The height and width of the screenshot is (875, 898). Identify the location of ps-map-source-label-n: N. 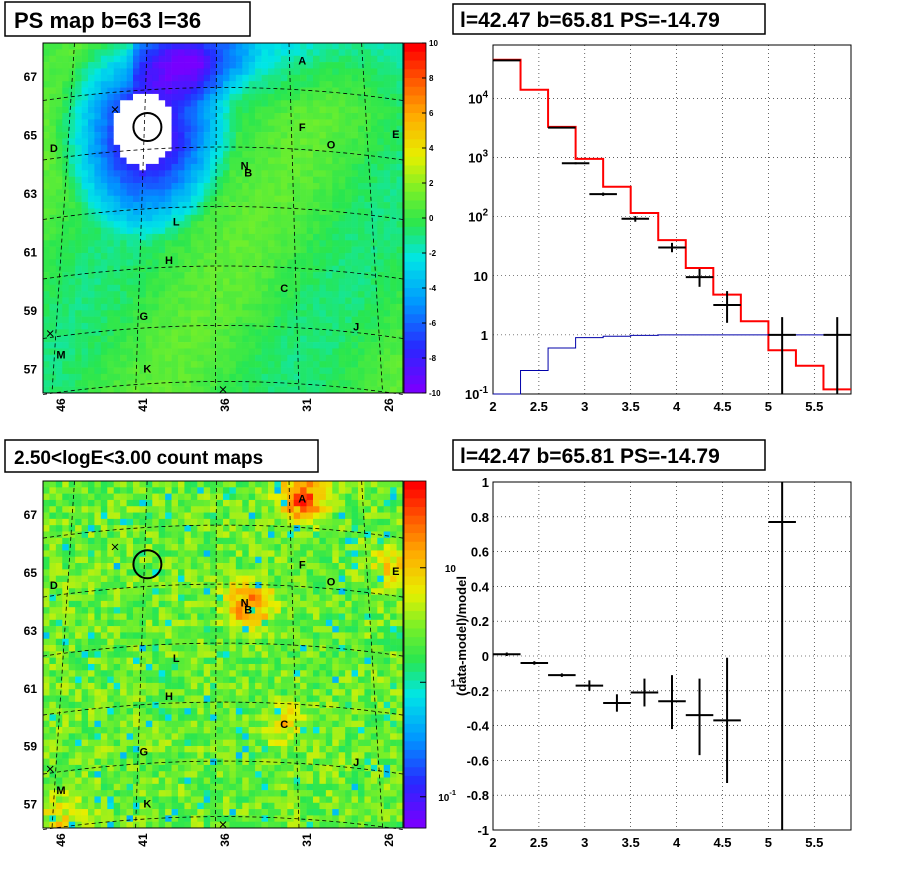
(245, 167).